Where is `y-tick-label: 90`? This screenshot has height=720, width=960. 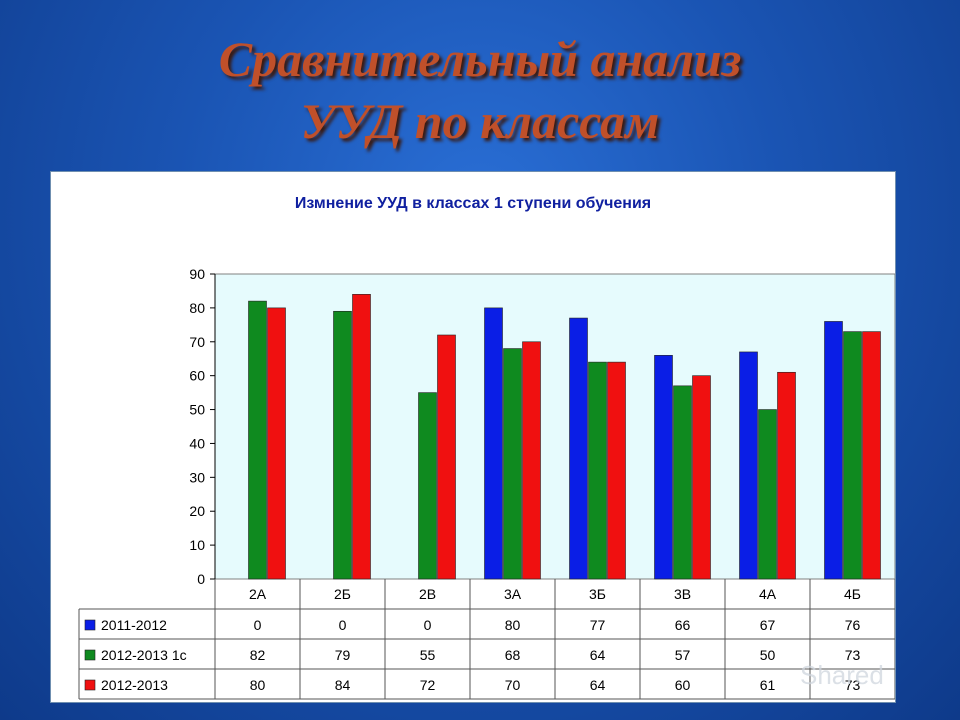
y-tick-label: 90 is located at coordinates (197, 274).